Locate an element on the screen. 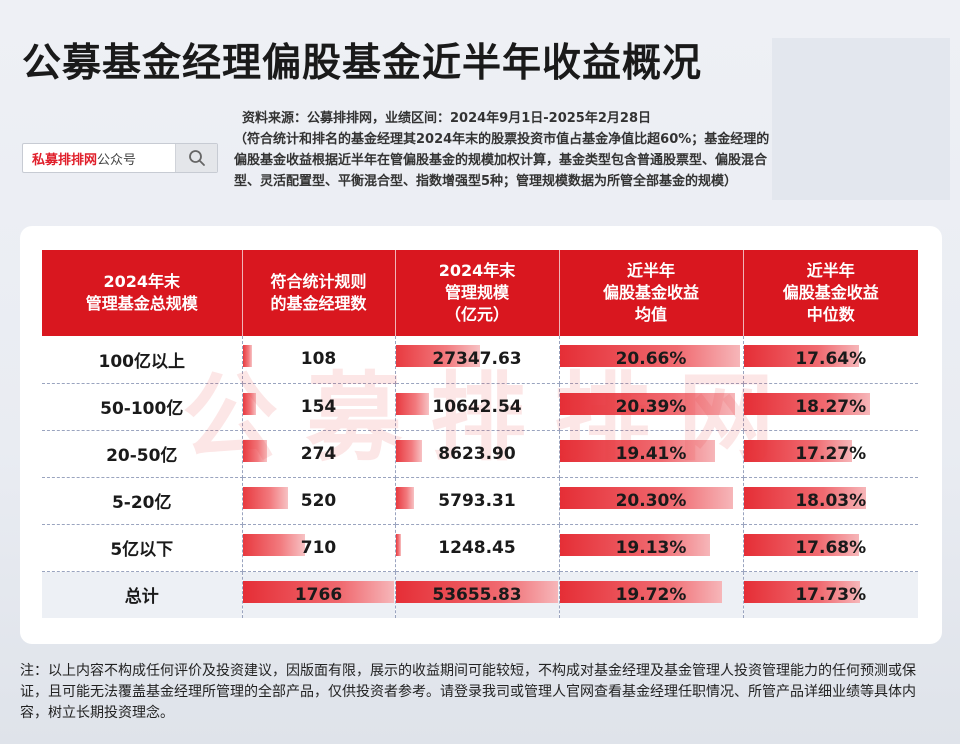  aum-cell: 53655.83 is located at coordinates (477, 594).